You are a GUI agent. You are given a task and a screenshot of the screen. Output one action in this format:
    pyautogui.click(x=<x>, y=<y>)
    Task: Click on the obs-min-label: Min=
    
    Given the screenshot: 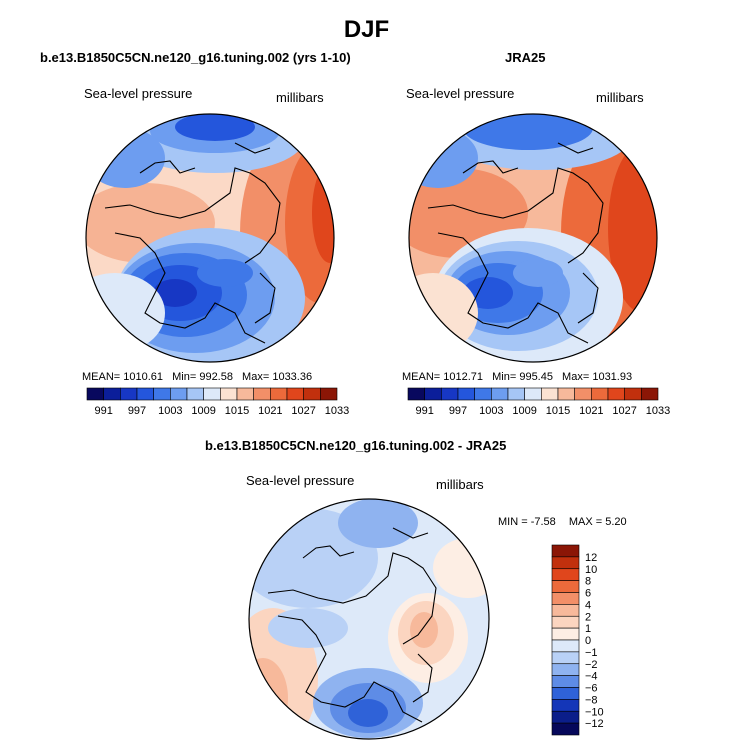 What is the action you would take?
    pyautogui.click(x=504, y=377)
    